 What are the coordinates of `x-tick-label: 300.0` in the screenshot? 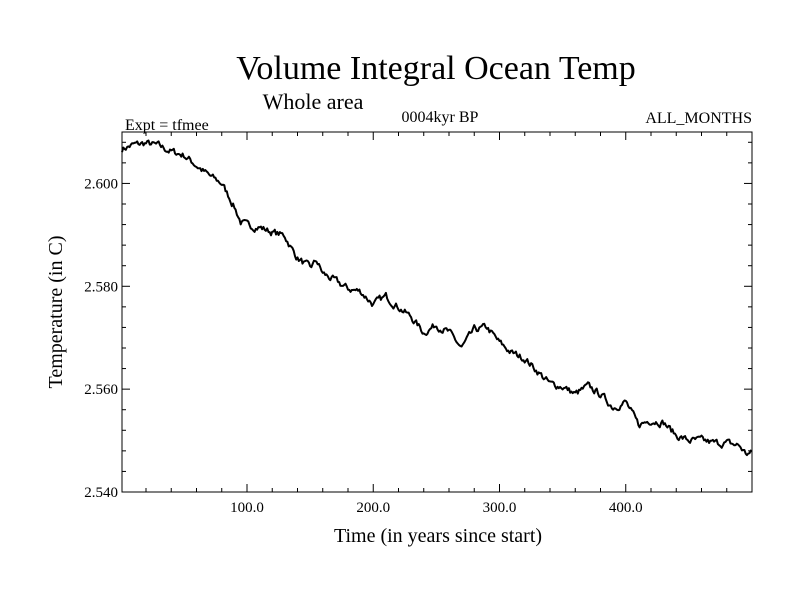 It's located at (500, 508).